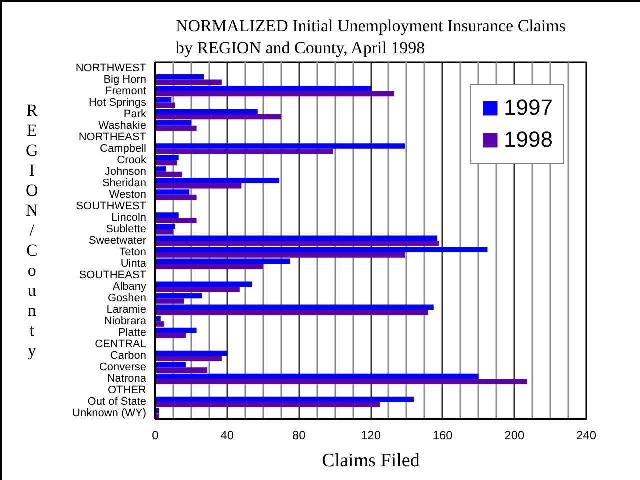 The width and height of the screenshot is (640, 480). I want to click on y-tick-label: Sweetwater, so click(118, 241).